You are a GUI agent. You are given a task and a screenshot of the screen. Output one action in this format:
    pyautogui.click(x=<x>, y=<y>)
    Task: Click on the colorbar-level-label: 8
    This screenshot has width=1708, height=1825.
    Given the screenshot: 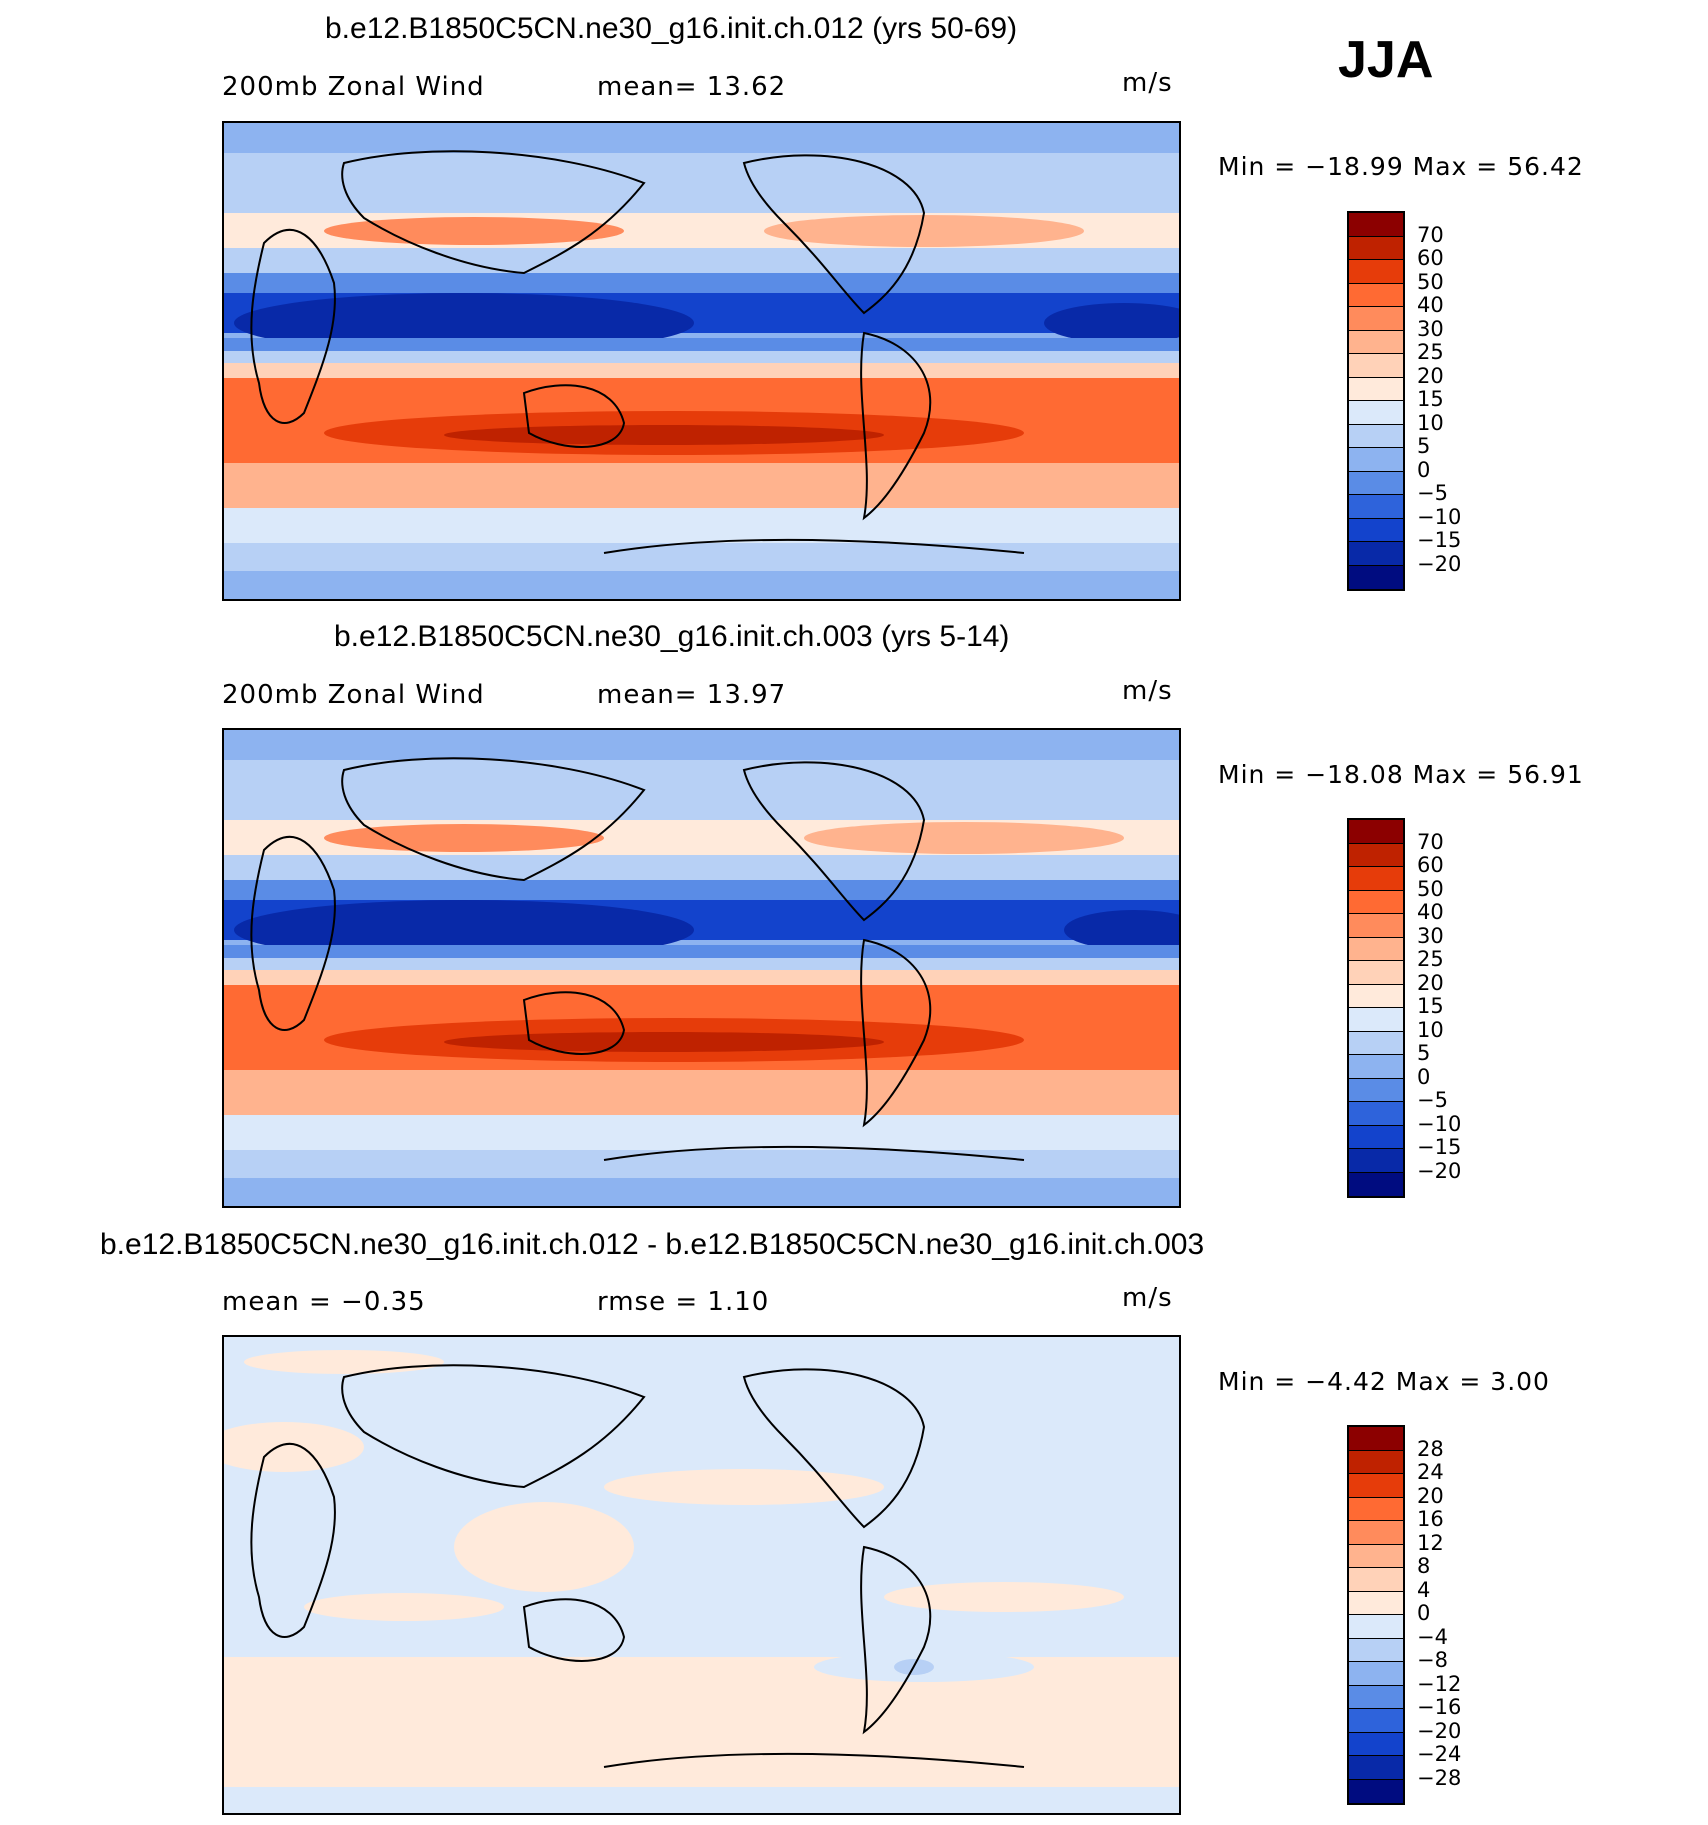 What is the action you would take?
    pyautogui.click(x=1424, y=1566)
    